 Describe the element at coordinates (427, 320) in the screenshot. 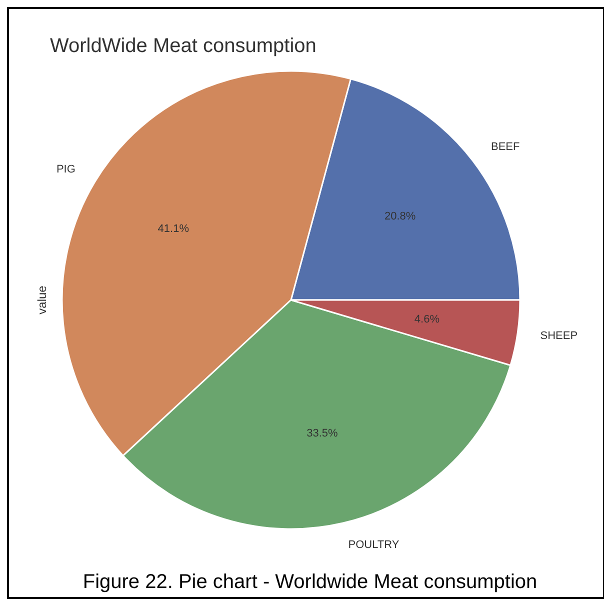

I see `data-label: 4.6%` at that location.